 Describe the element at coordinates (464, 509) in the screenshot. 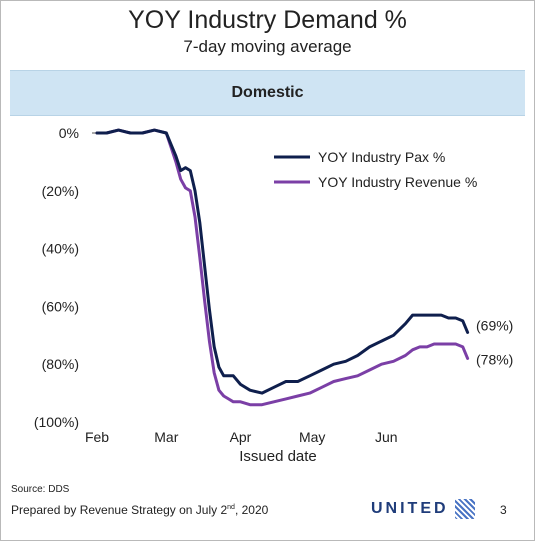

I see `globe-icon` at that location.